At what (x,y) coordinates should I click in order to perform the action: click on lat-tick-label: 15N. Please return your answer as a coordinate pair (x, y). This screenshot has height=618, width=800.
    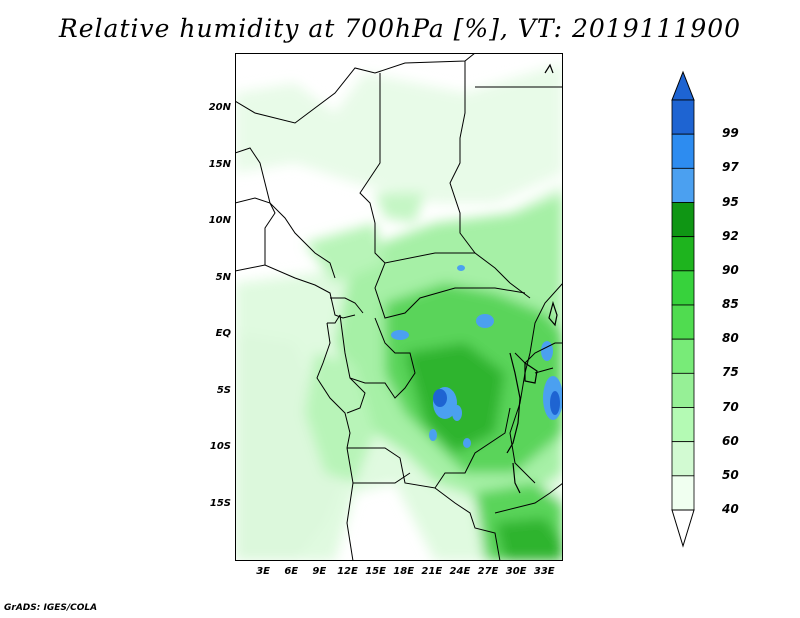
    Looking at the image, I should click on (219, 164).